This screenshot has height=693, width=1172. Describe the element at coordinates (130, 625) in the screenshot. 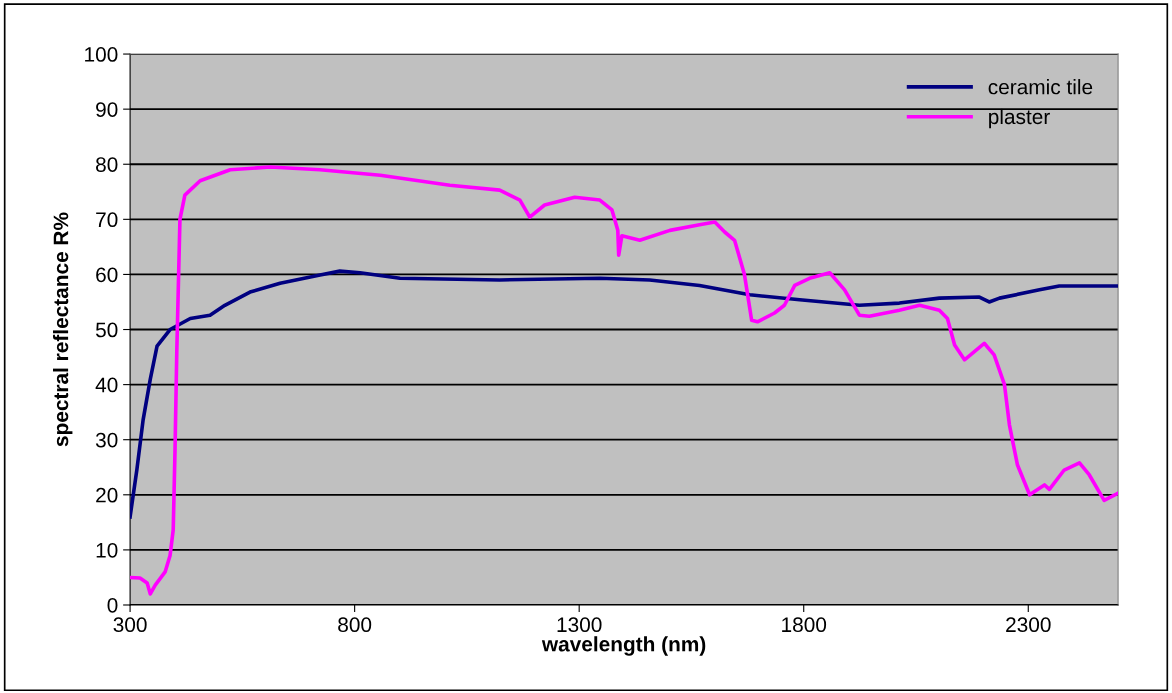

I see `x-tick-label: 300` at that location.